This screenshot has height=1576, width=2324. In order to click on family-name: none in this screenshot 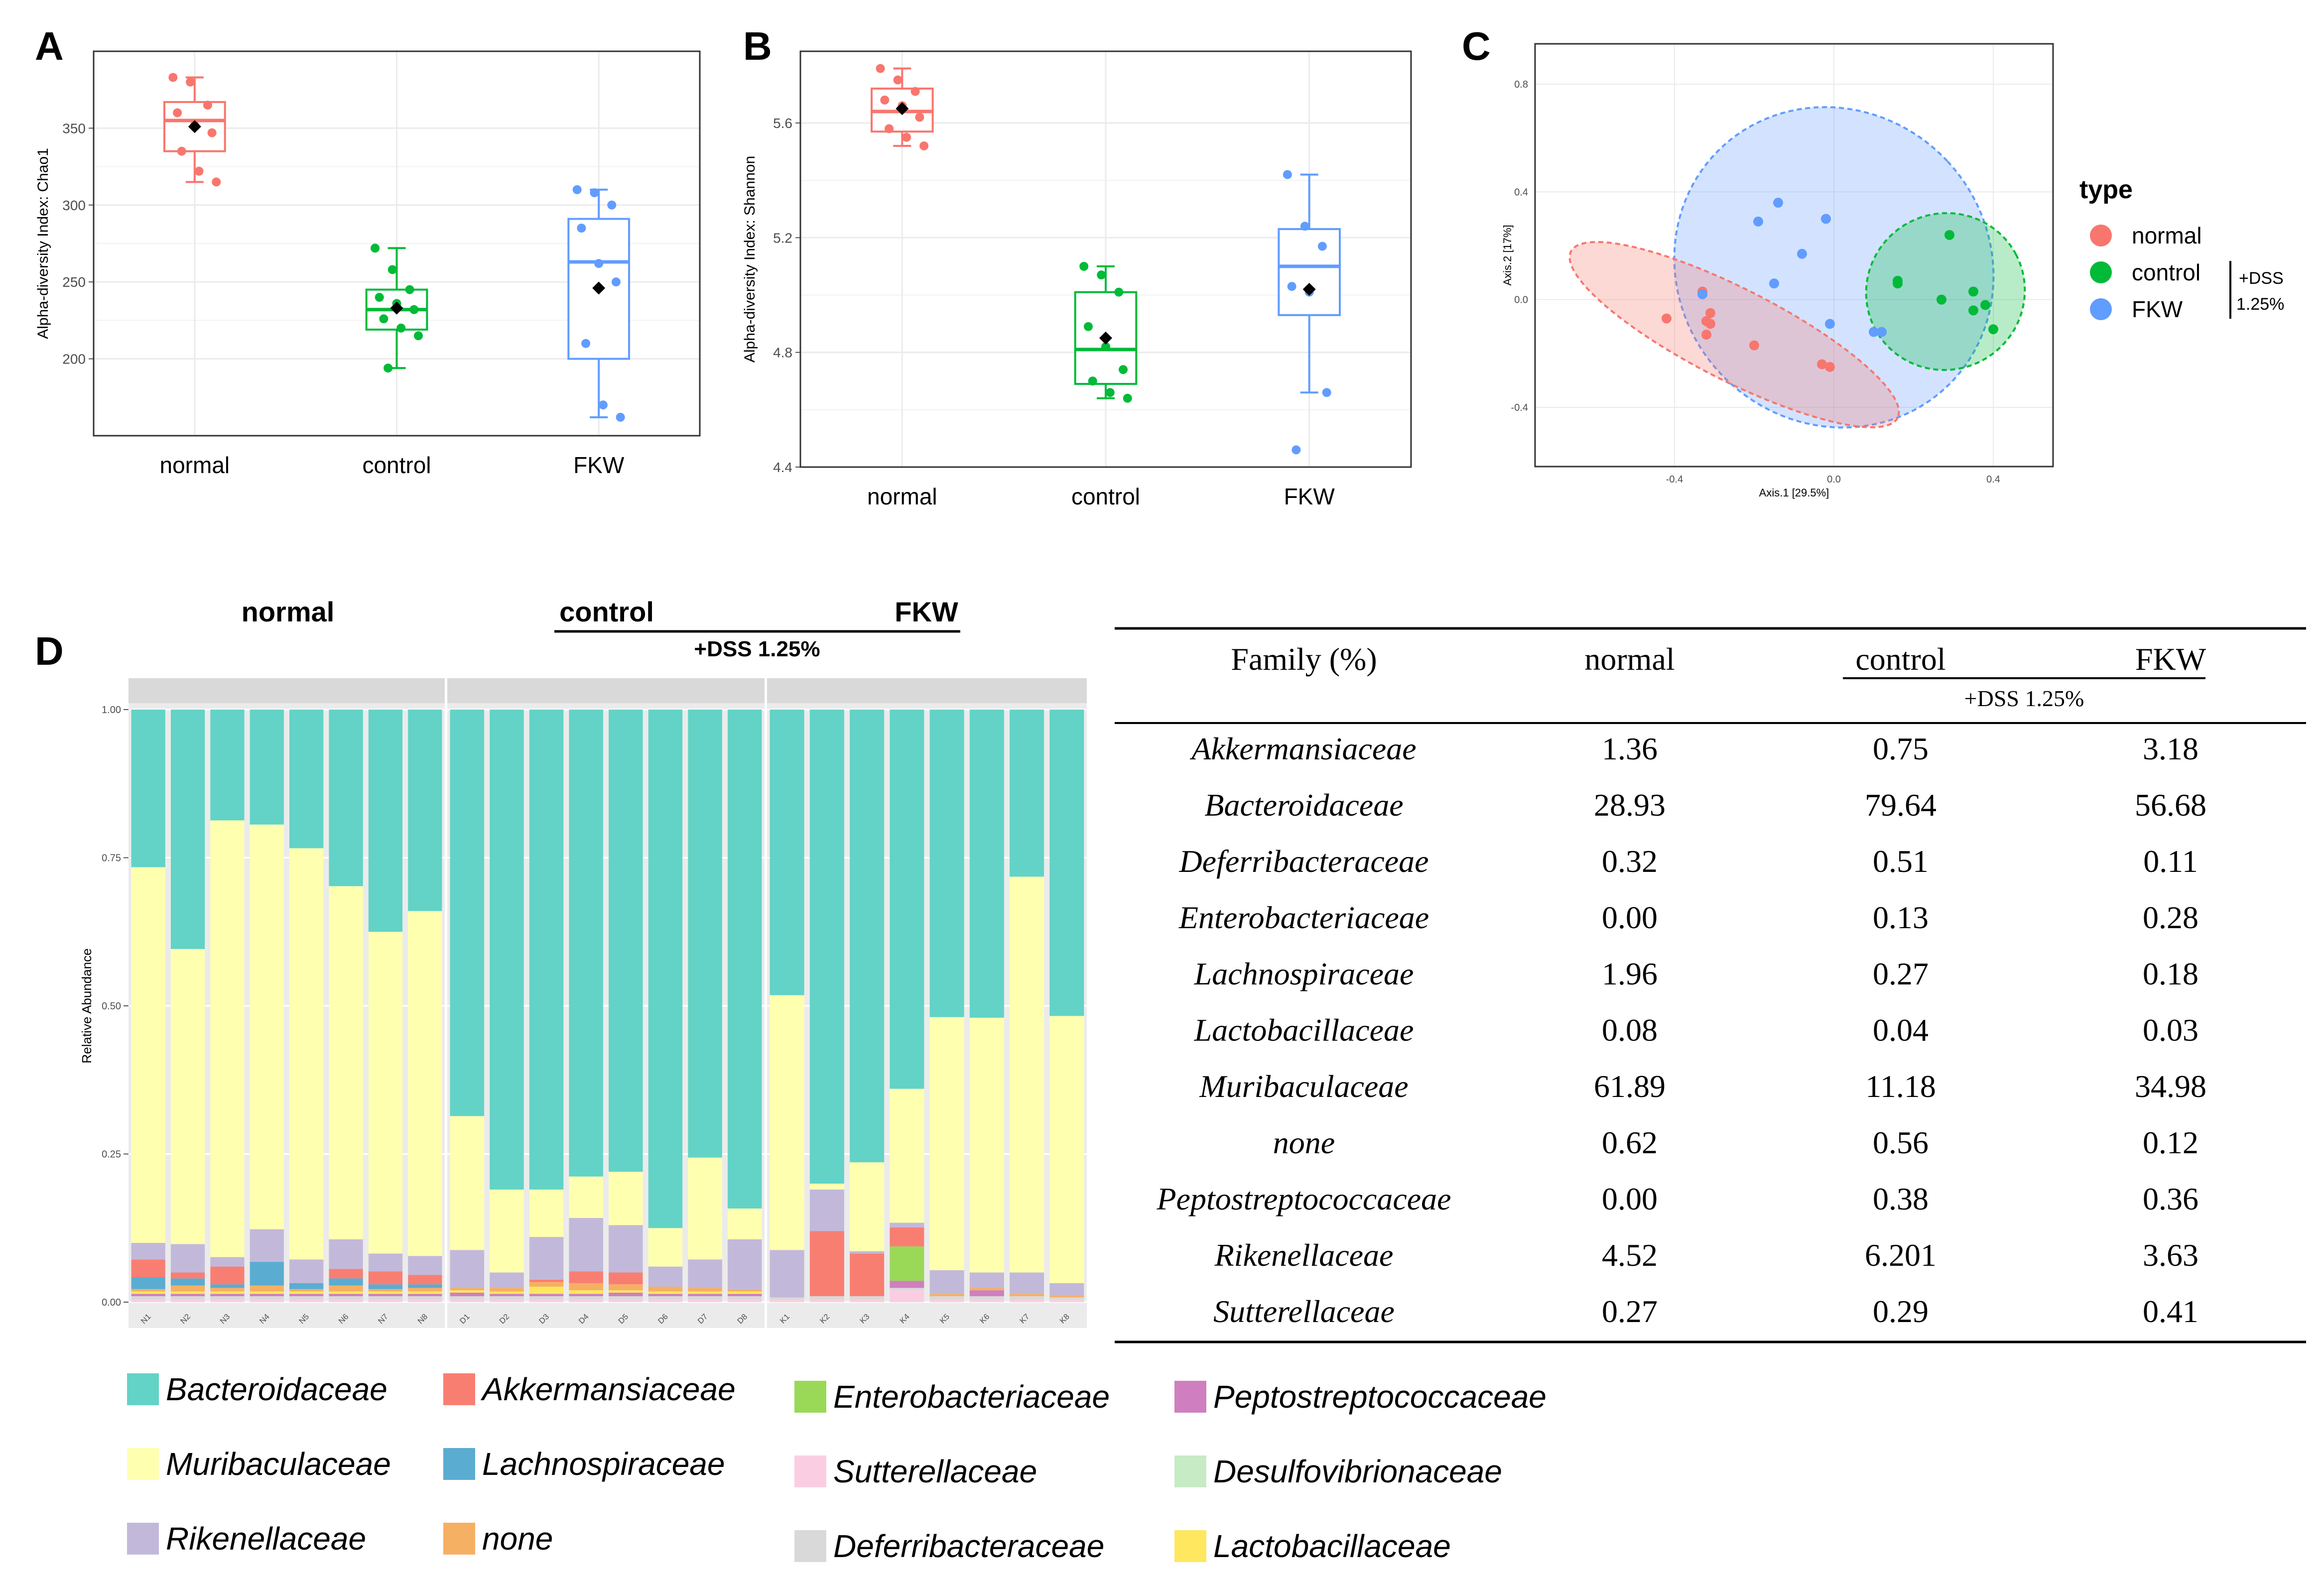, I will do `click(1304, 1142)`.